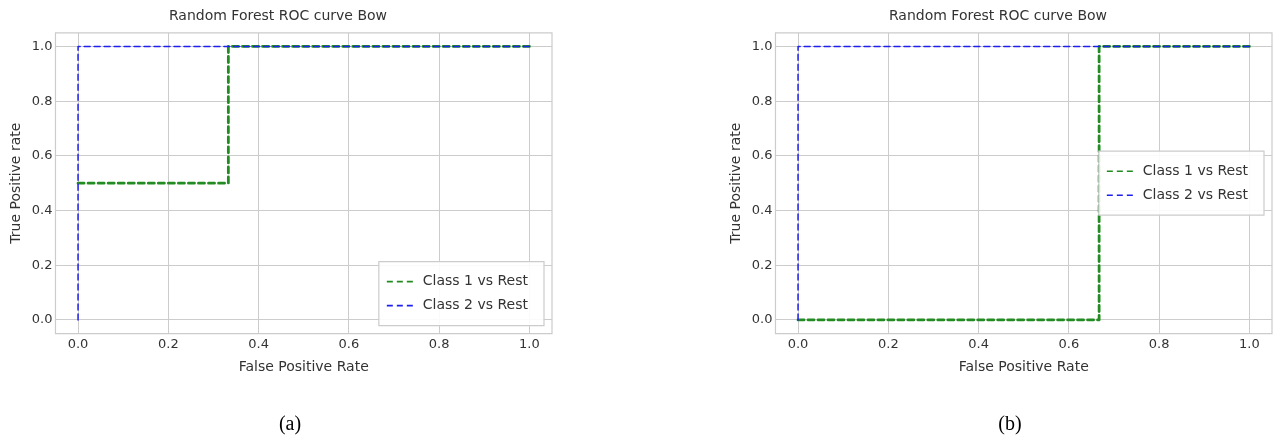 Image resolution: width=1277 pixels, height=446 pixels. Describe the element at coordinates (290, 423) in the screenshot. I see `text: (a)` at that location.